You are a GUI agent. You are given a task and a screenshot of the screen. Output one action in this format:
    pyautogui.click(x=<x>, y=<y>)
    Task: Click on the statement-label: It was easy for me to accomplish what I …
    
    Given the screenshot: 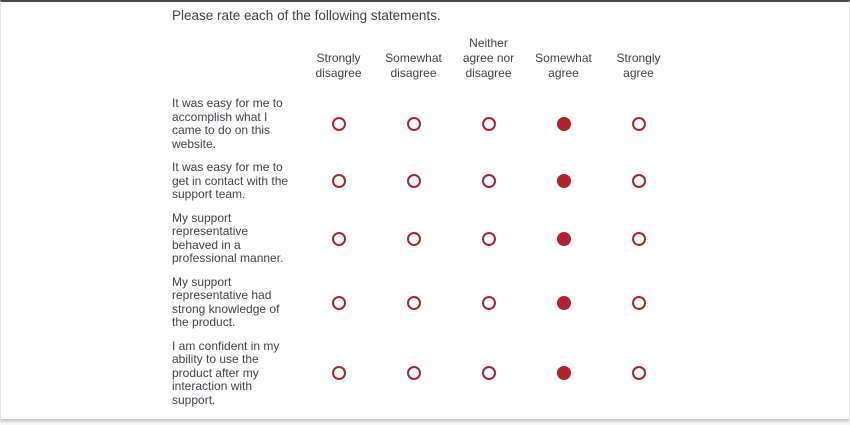 What is the action you would take?
    pyautogui.click(x=227, y=123)
    